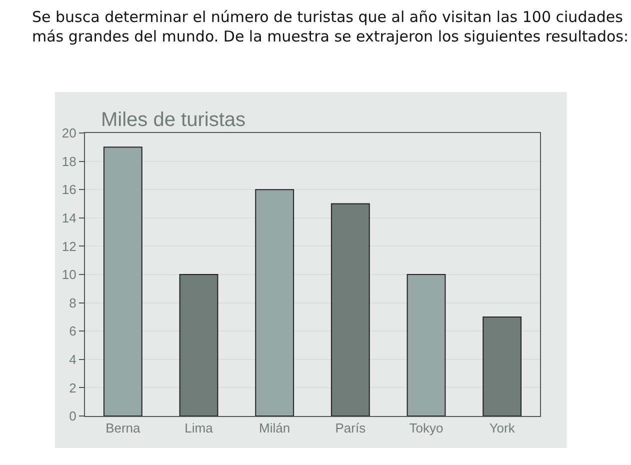 The image size is (631, 465). I want to click on y-tick-label: 8, so click(72, 302).